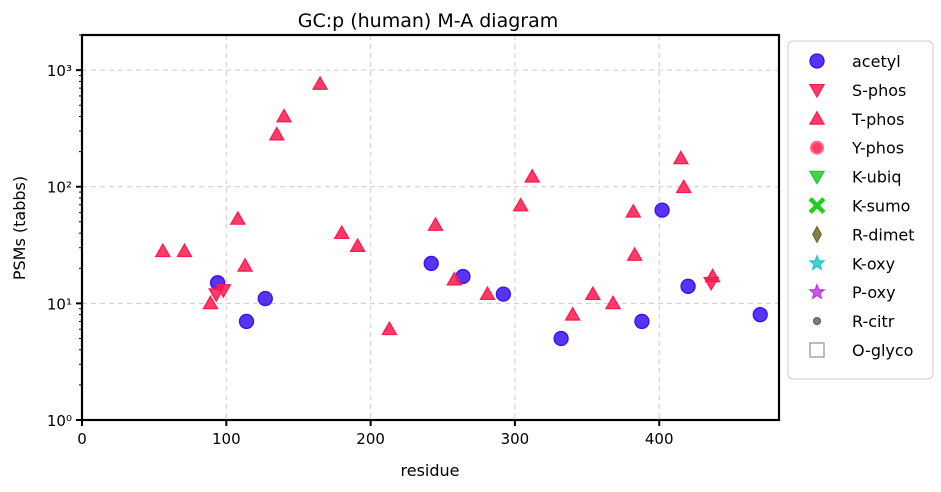  What do you see at coordinates (817, 117) in the screenshot?
I see `legend-marker-t-phos` at bounding box center [817, 117].